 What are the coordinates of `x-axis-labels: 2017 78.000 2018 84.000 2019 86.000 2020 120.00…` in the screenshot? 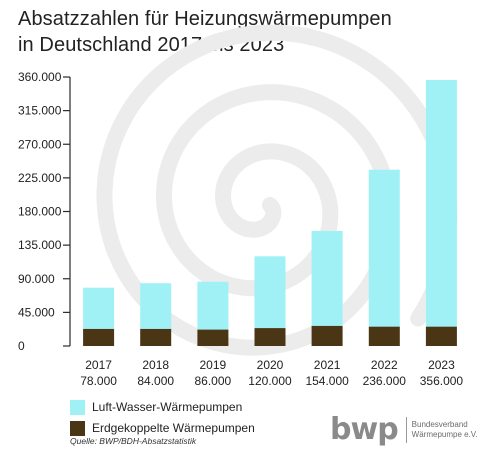 It's located at (271, 373).